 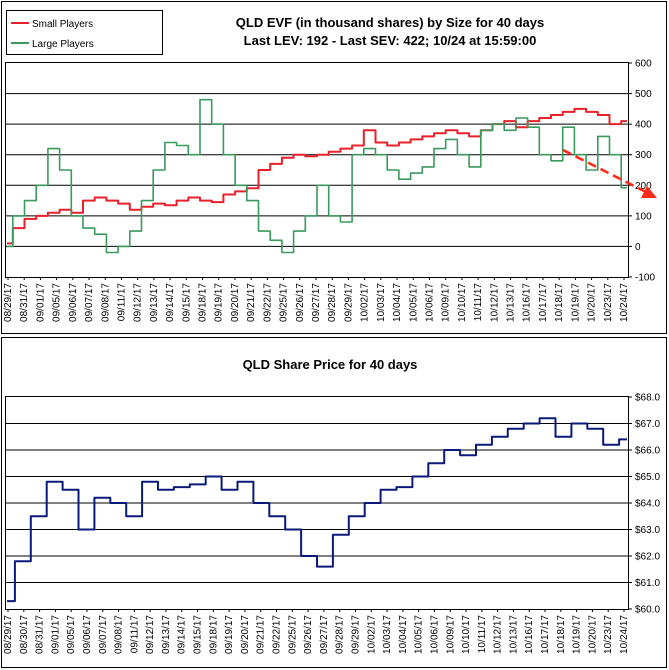 I want to click on y-tick-label: 400, so click(x=643, y=125).